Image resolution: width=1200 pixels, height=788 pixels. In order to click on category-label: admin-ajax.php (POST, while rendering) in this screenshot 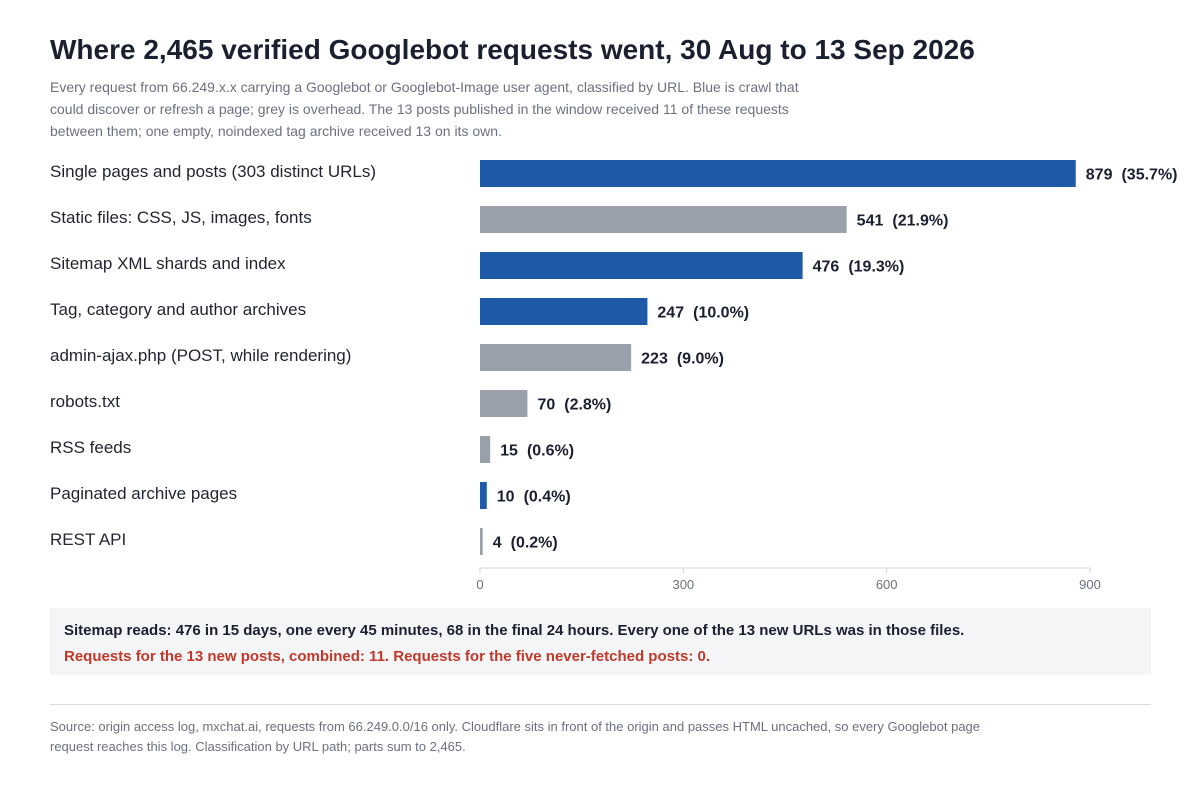, I will do `click(200, 355)`.